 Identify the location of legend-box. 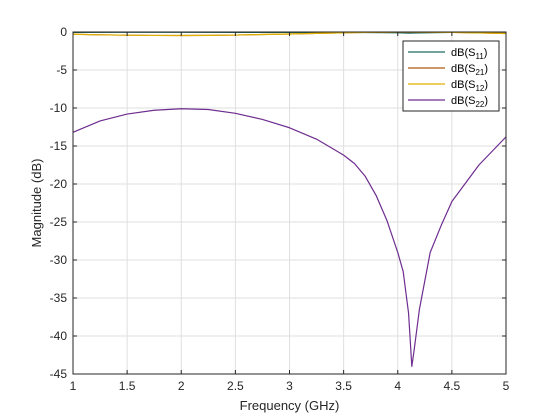
(451, 76).